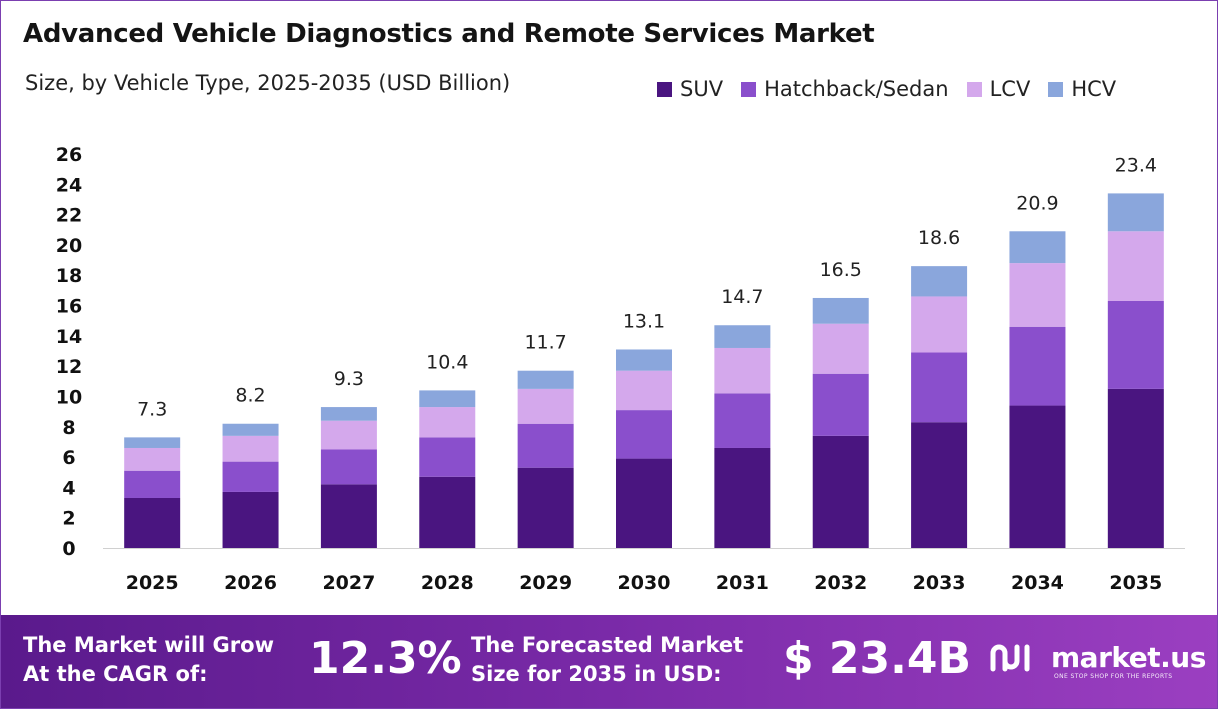 This screenshot has width=1220, height=711. I want to click on y-tick-label: 8, so click(68, 428).